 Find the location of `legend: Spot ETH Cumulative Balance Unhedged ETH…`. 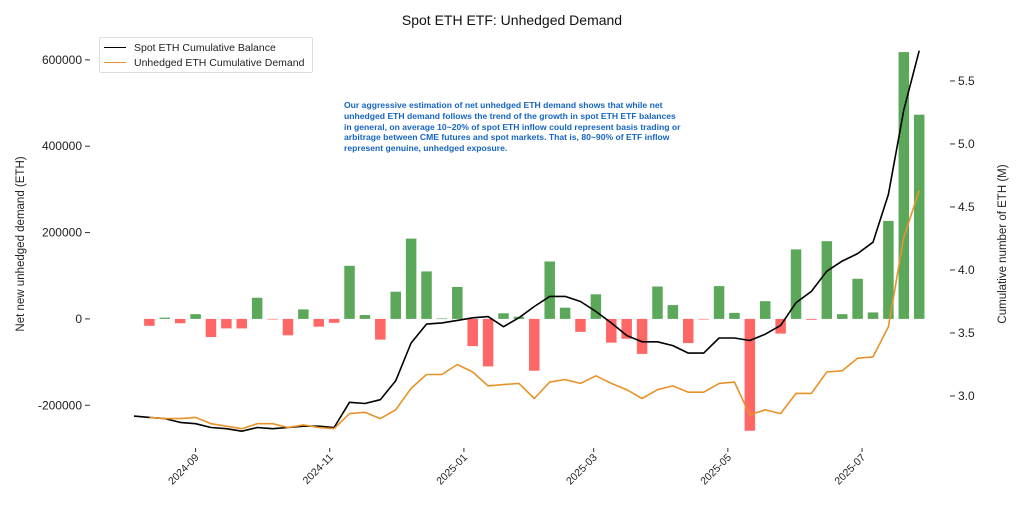

legend: Spot ETH Cumulative Balance Unhedged ETH… is located at coordinates (206, 55).